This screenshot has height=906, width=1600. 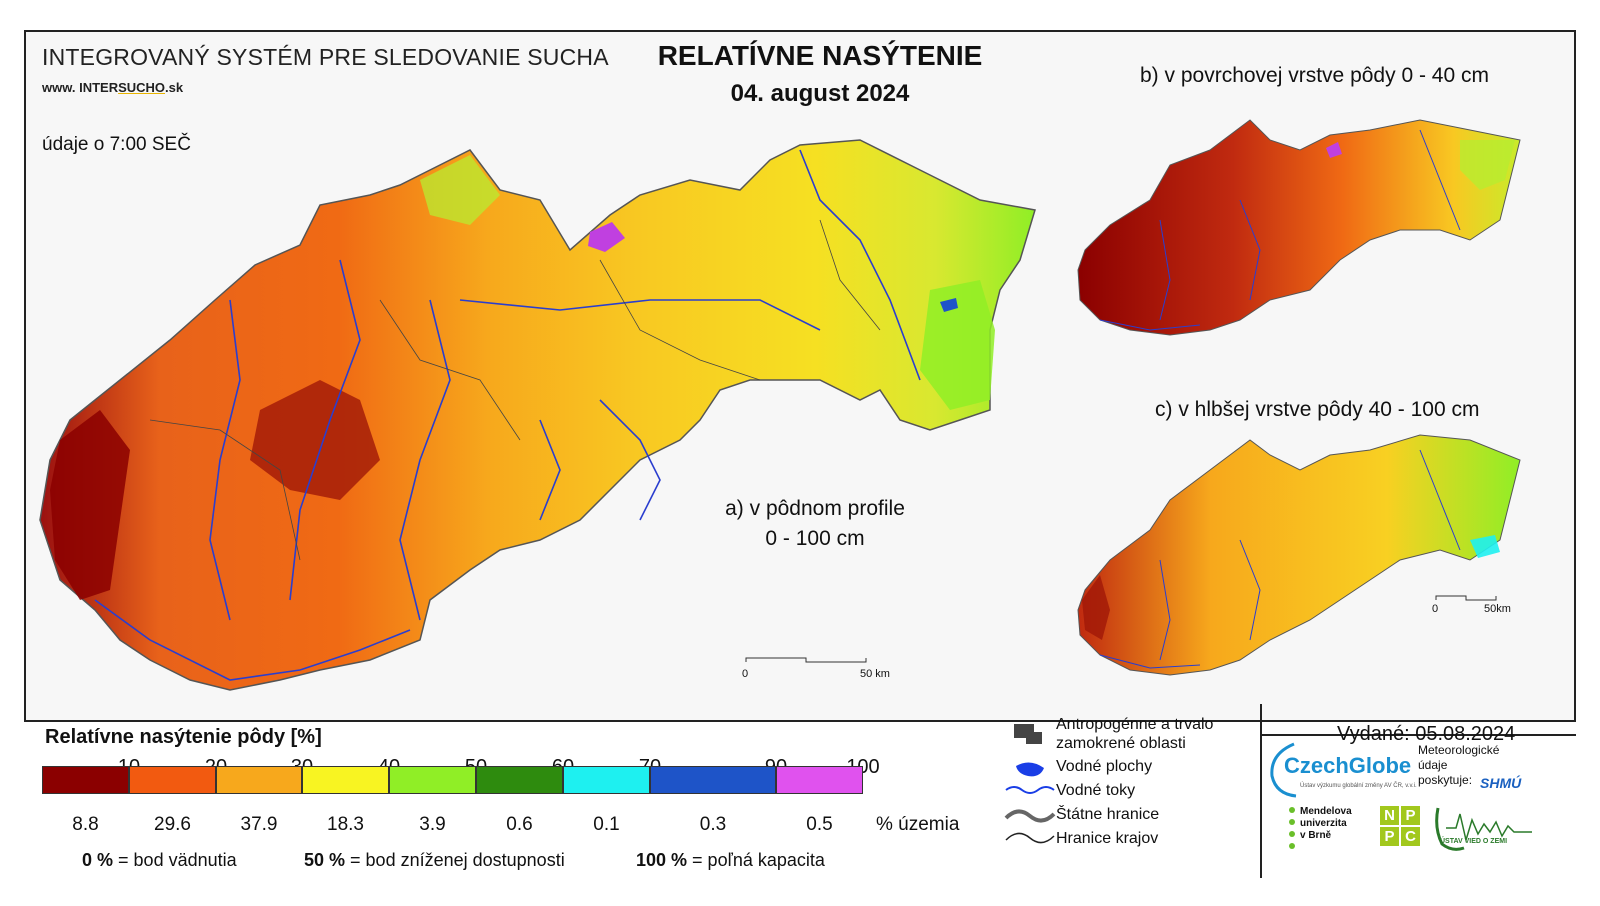 What do you see at coordinates (1326, 811) in the screenshot?
I see `mendel-line1: Mendelova` at bounding box center [1326, 811].